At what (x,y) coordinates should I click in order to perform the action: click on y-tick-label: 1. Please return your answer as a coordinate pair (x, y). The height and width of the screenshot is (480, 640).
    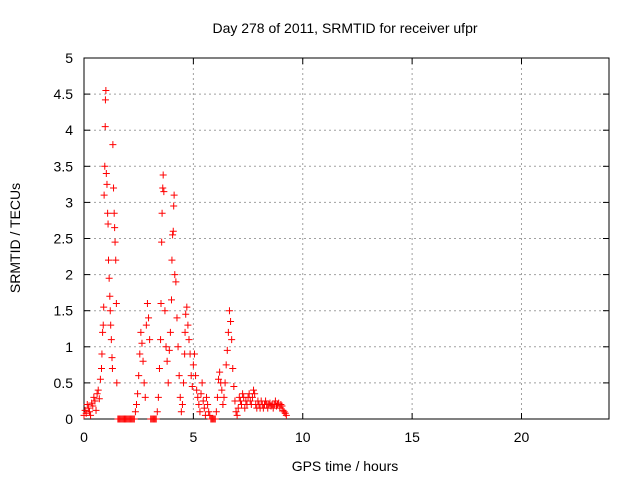
    Looking at the image, I should click on (69, 347).